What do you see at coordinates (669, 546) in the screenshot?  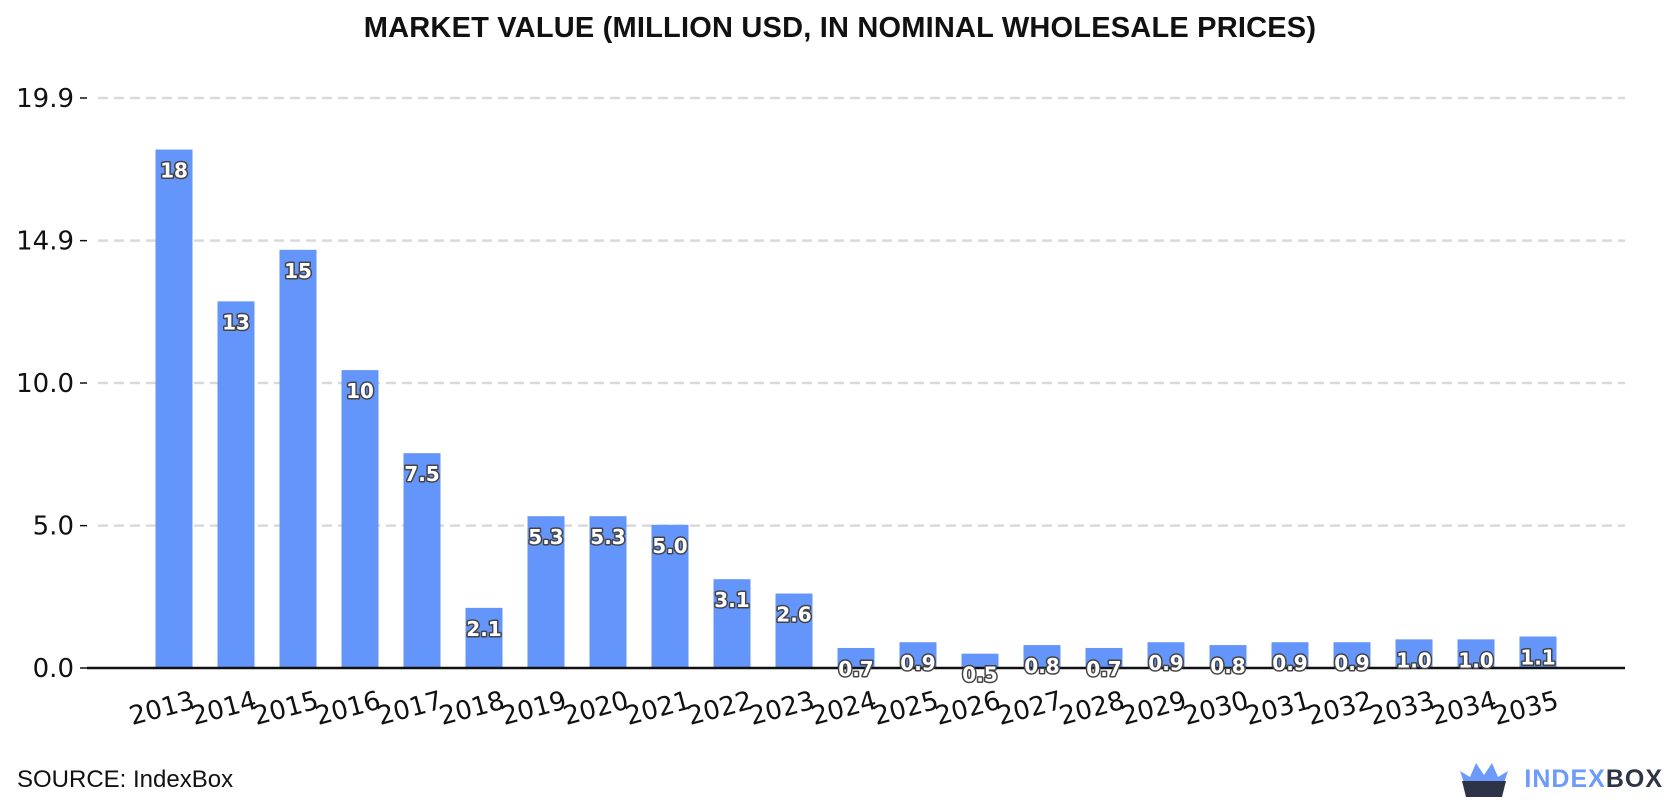 I see `data-label: 5.0` at bounding box center [669, 546].